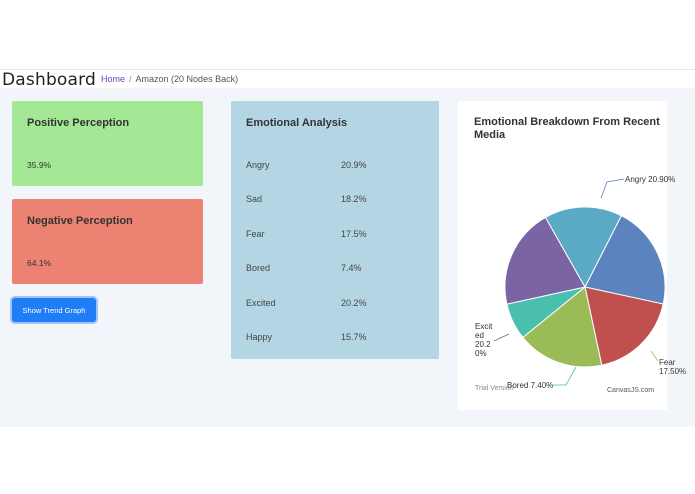  I want to click on negative-perception-card: Negative Perception 64.1%, so click(107, 241).